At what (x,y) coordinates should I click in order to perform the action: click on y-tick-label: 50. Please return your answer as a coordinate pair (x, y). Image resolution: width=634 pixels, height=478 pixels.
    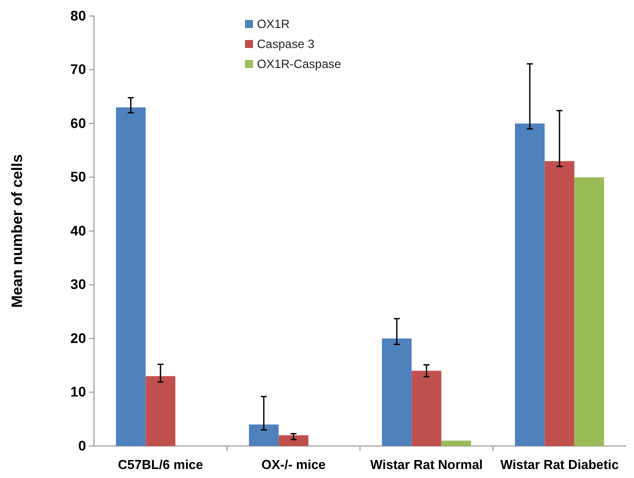
    Looking at the image, I should click on (78, 176).